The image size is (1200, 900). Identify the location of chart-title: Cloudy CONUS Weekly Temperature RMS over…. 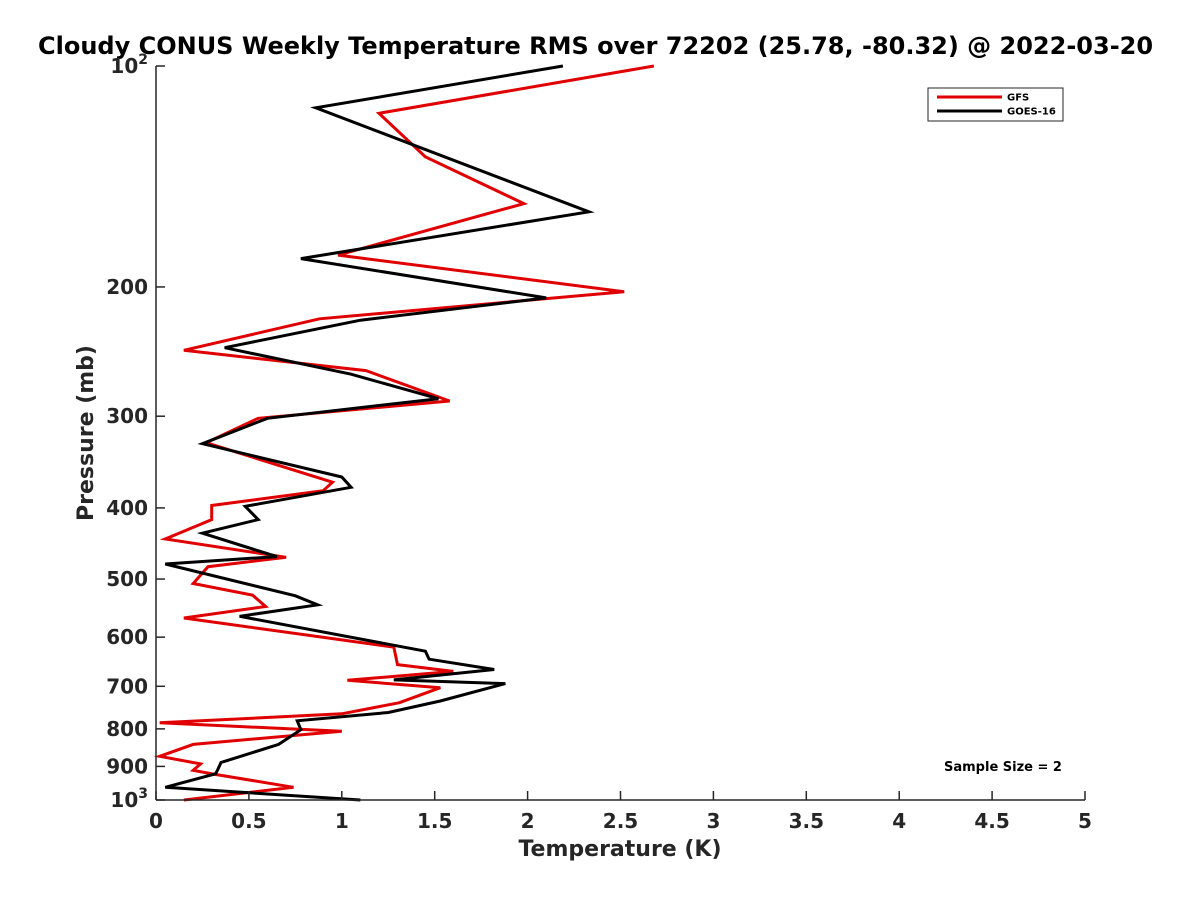
(595, 46).